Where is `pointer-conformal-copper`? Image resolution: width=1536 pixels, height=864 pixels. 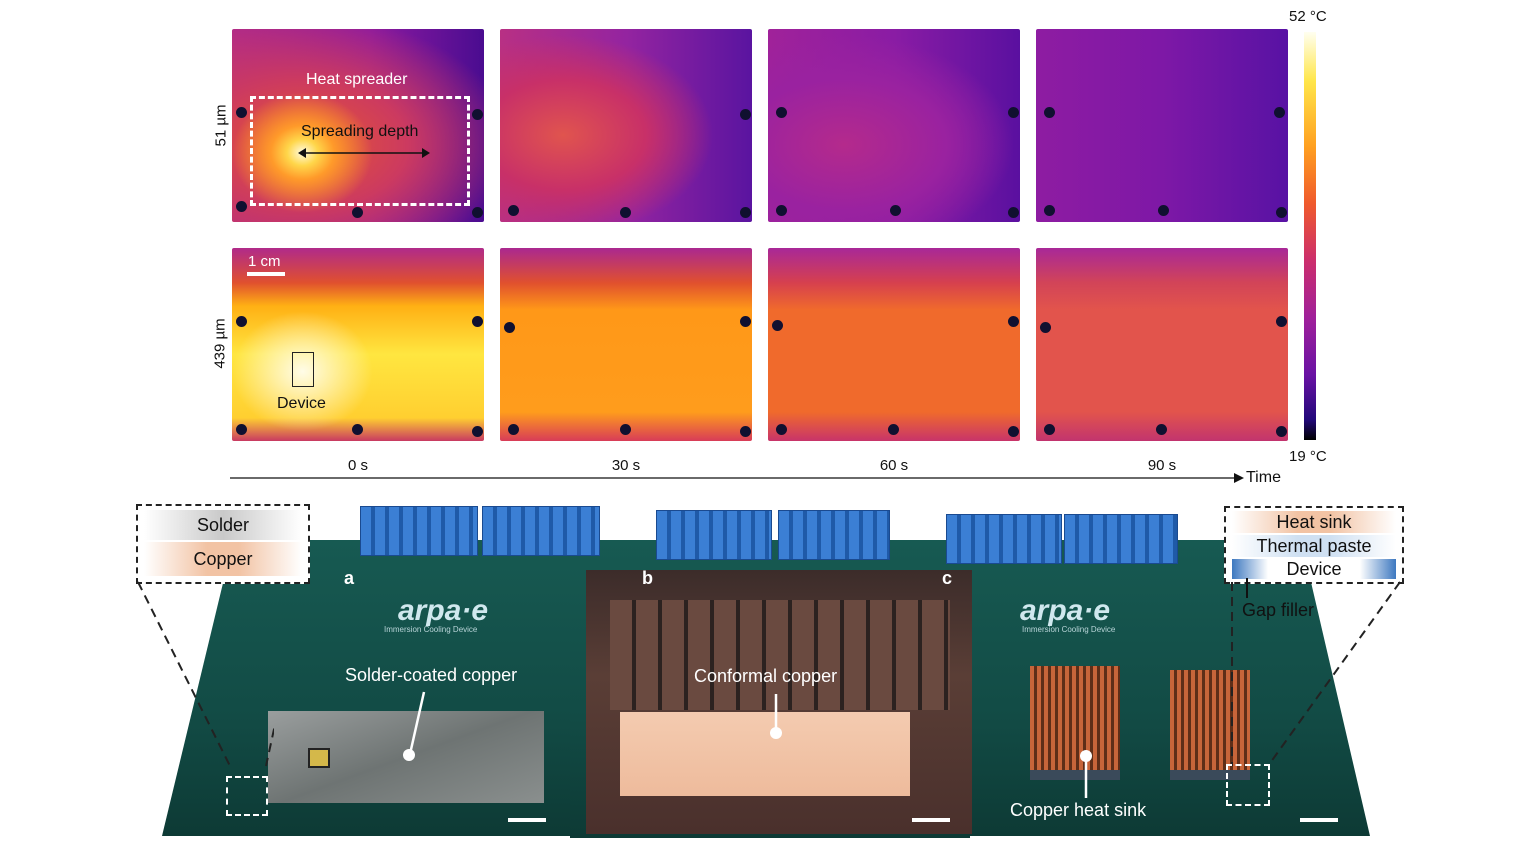
pointer-conformal-copper is located at coordinates (776, 716).